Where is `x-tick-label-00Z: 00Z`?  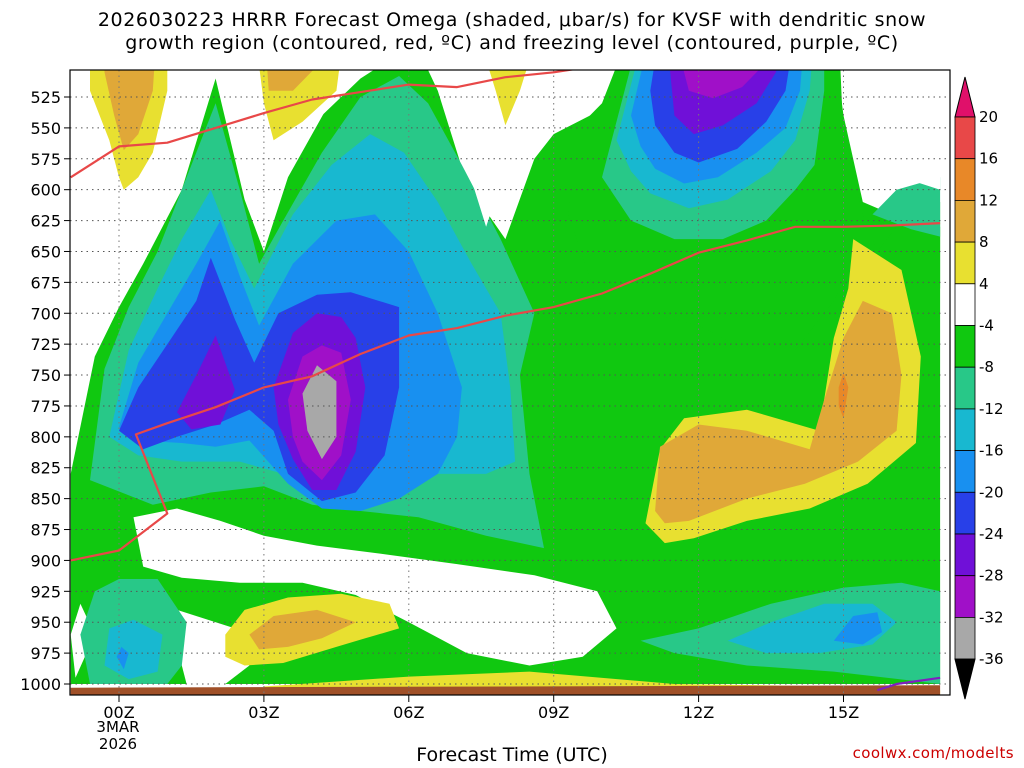
x-tick-label-00Z: 00Z is located at coordinates (118, 712).